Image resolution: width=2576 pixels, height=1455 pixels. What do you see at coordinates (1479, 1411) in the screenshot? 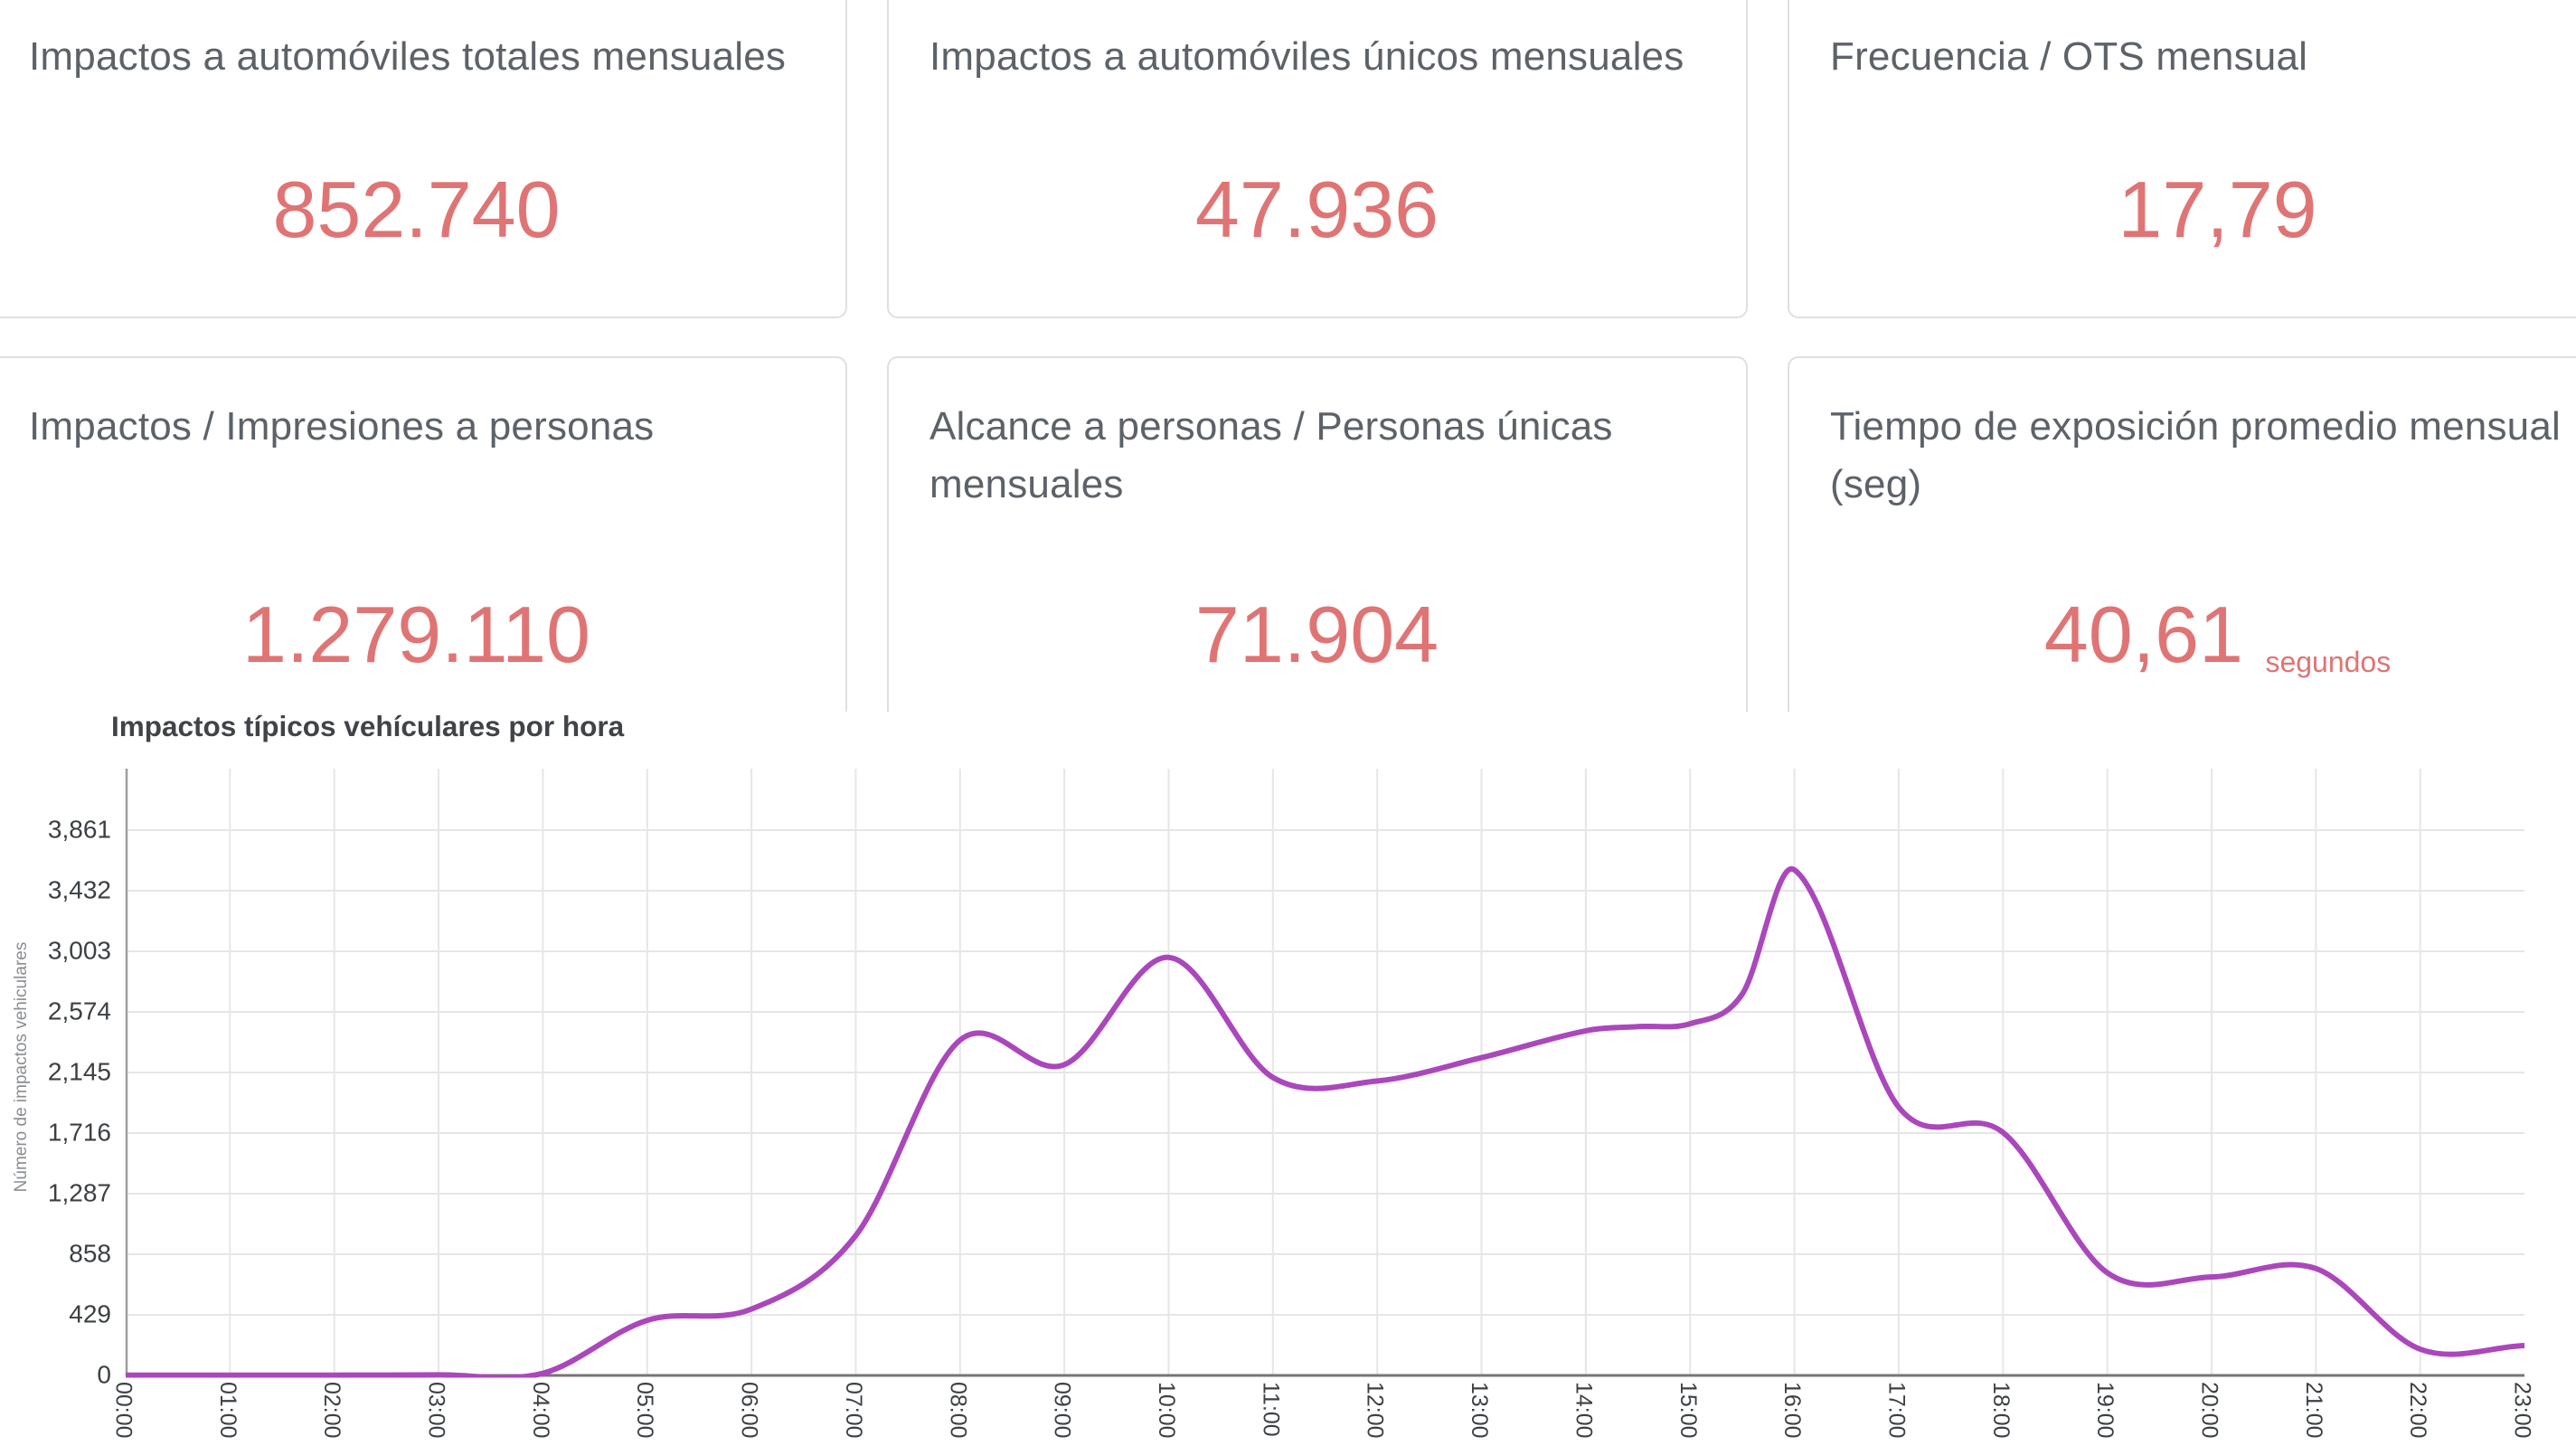
I see `svg-text: 13:00` at bounding box center [1479, 1411].